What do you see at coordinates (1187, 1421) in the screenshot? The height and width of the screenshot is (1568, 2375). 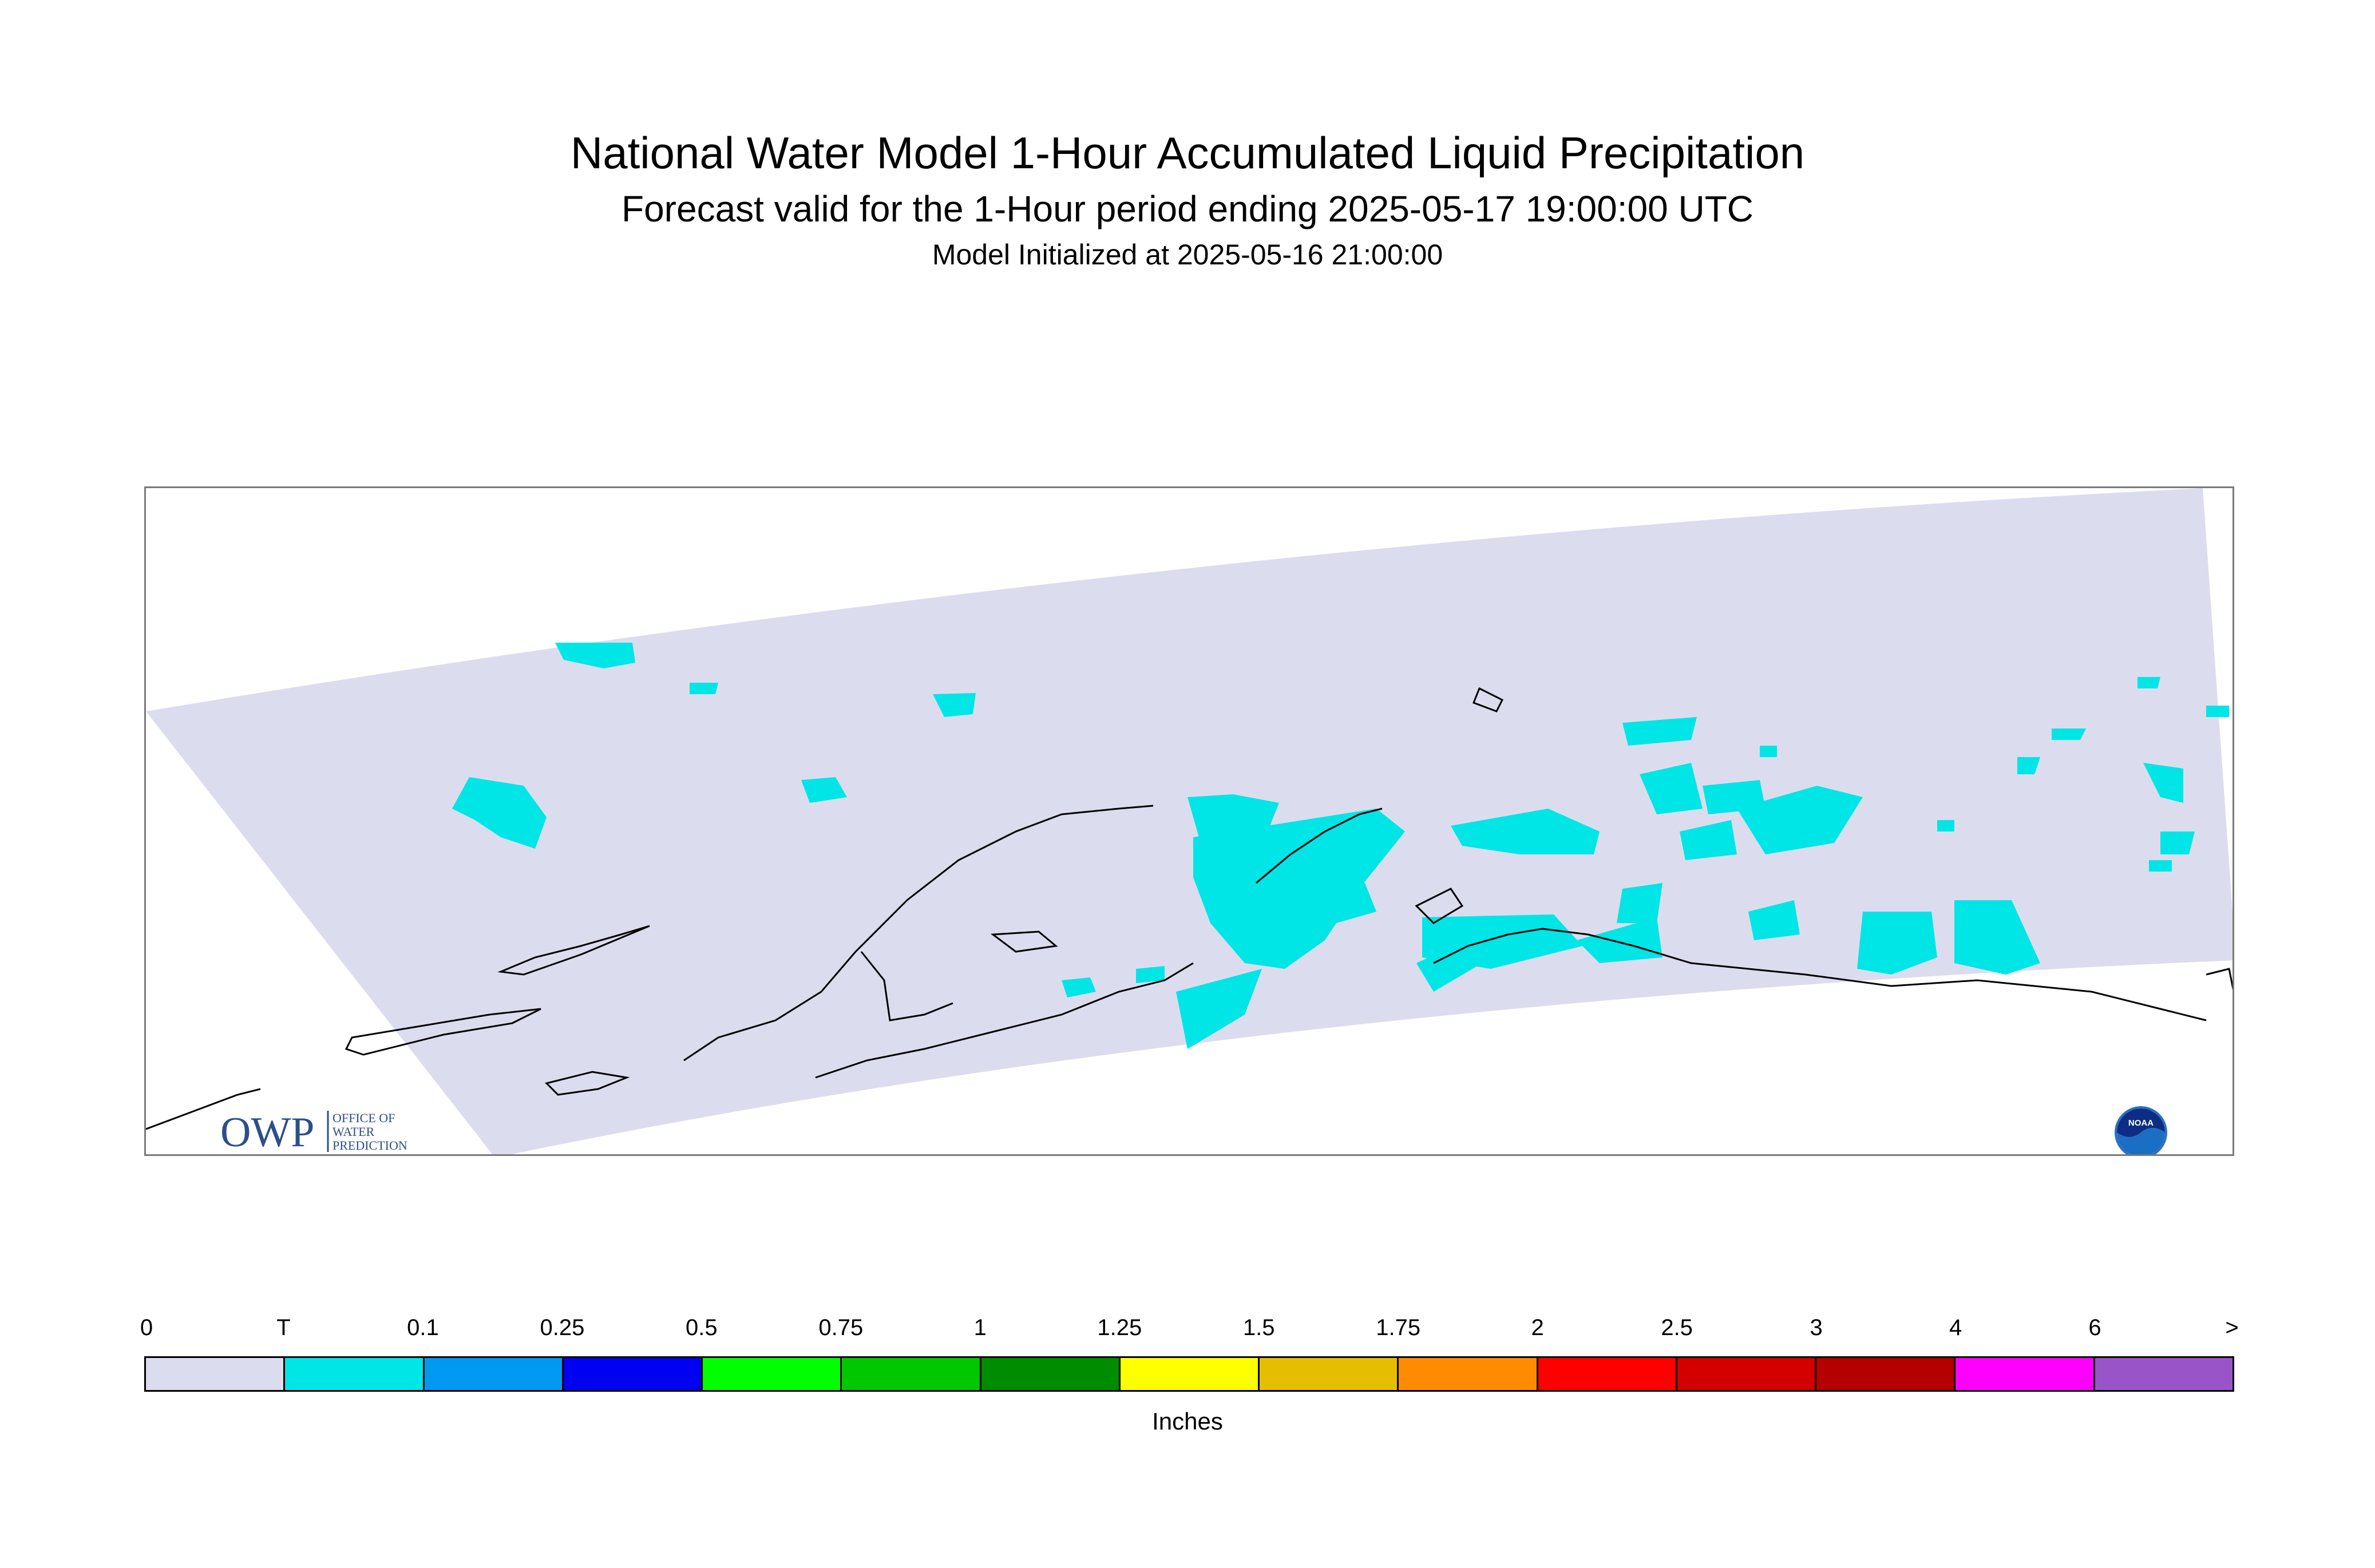 I see `legend-unit-label: Inches` at bounding box center [1187, 1421].